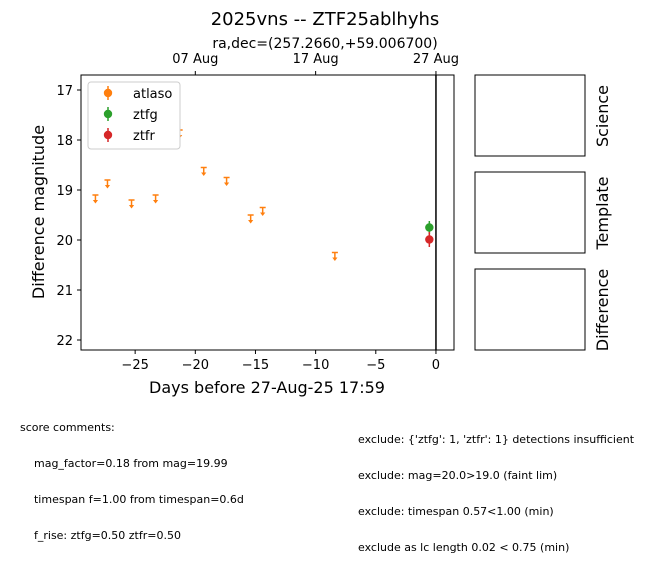 The height and width of the screenshot is (566, 650). I want to click on top-axis-tick-label: 17 Aug, so click(316, 59).